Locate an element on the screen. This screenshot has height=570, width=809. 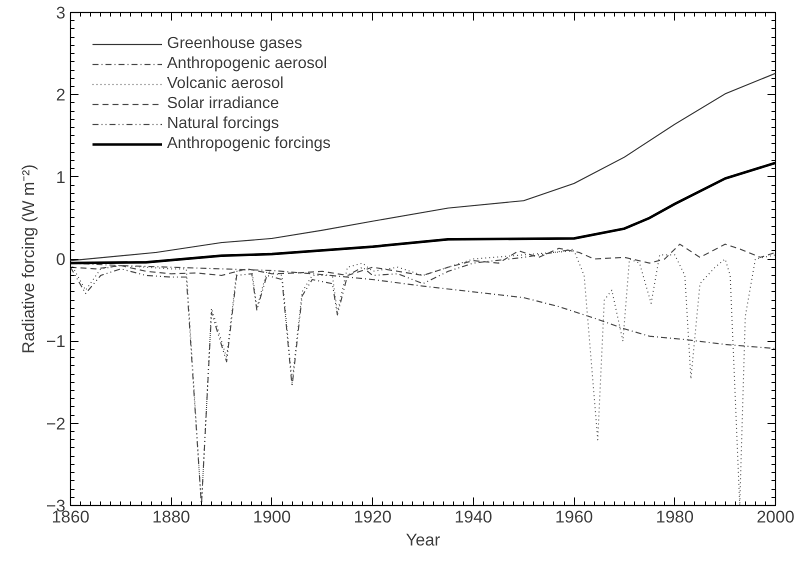
y-tick-label: 2 is located at coordinates (61, 95).